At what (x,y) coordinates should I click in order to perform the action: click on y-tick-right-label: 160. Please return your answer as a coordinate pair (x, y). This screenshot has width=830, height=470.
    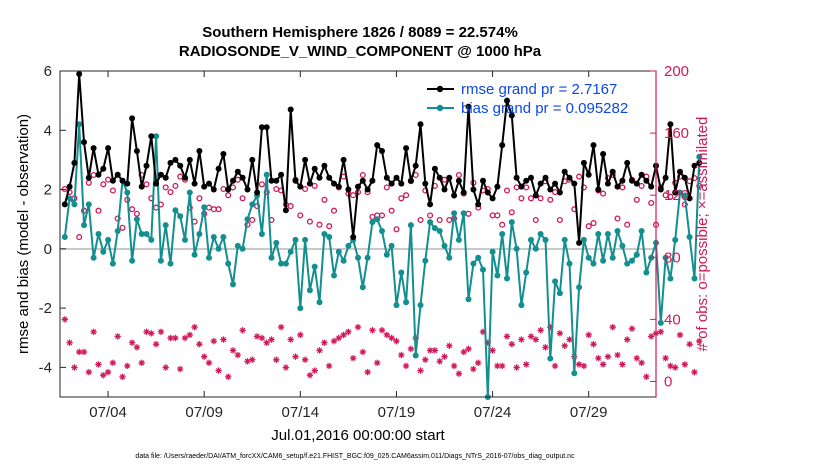
    Looking at the image, I should click on (676, 133).